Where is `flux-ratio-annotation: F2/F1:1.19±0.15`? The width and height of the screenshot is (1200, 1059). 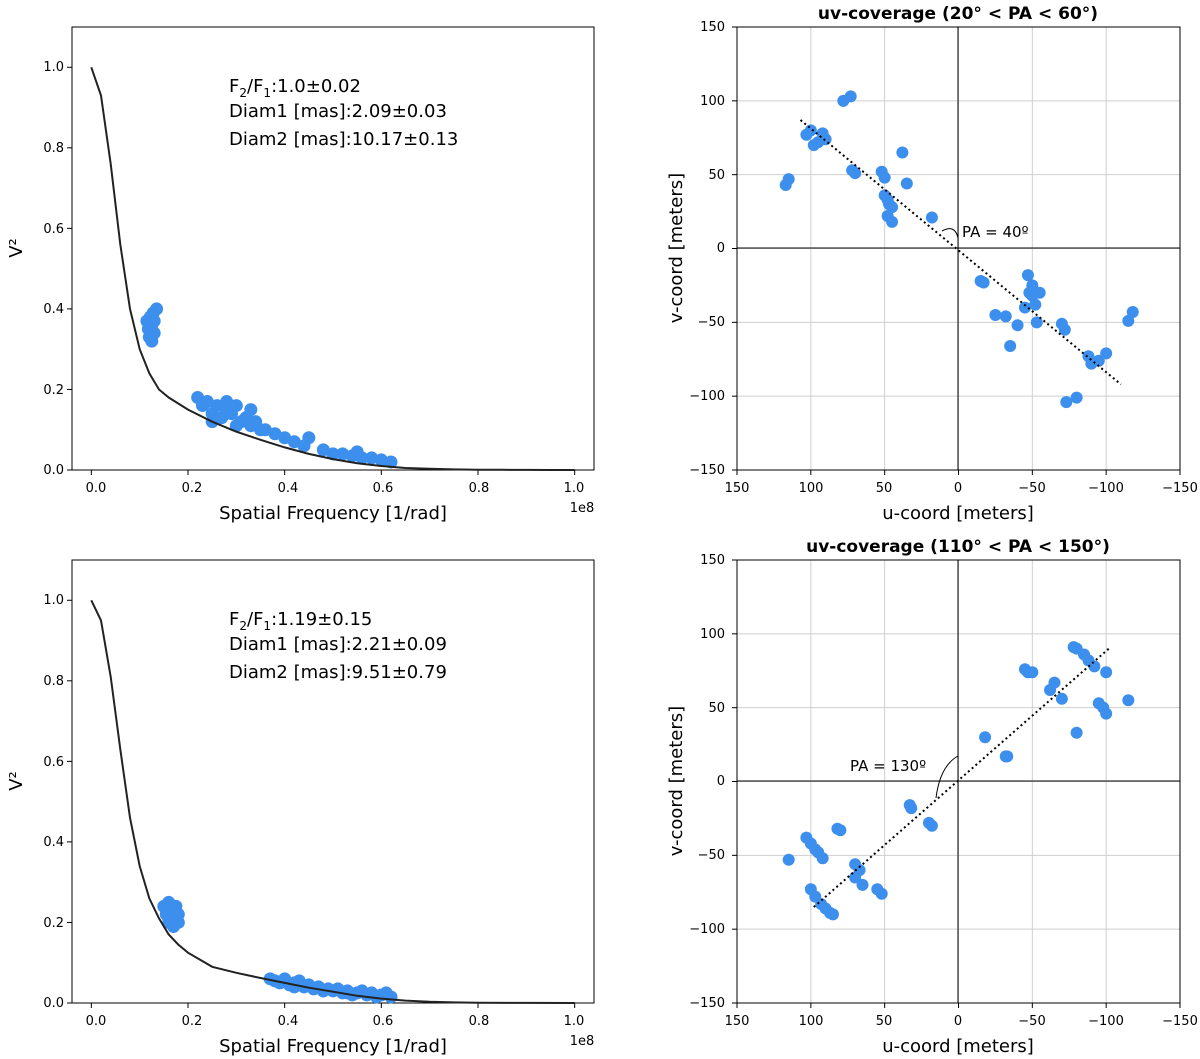 flux-ratio-annotation: F2/F1:1.19±0.15 is located at coordinates (300, 621).